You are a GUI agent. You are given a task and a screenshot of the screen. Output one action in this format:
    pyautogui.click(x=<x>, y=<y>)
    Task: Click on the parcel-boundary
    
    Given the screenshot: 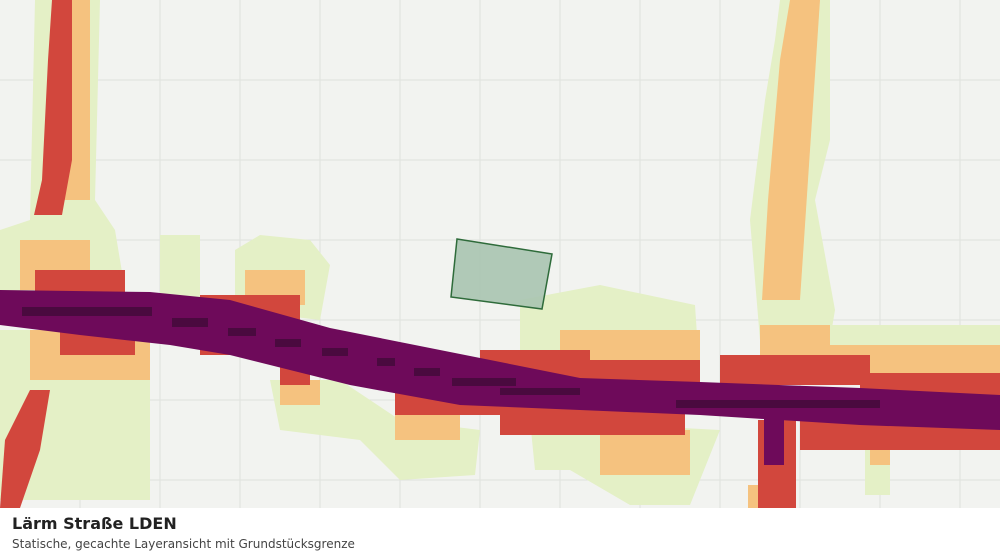 What is the action you would take?
    pyautogui.click(x=501, y=274)
    